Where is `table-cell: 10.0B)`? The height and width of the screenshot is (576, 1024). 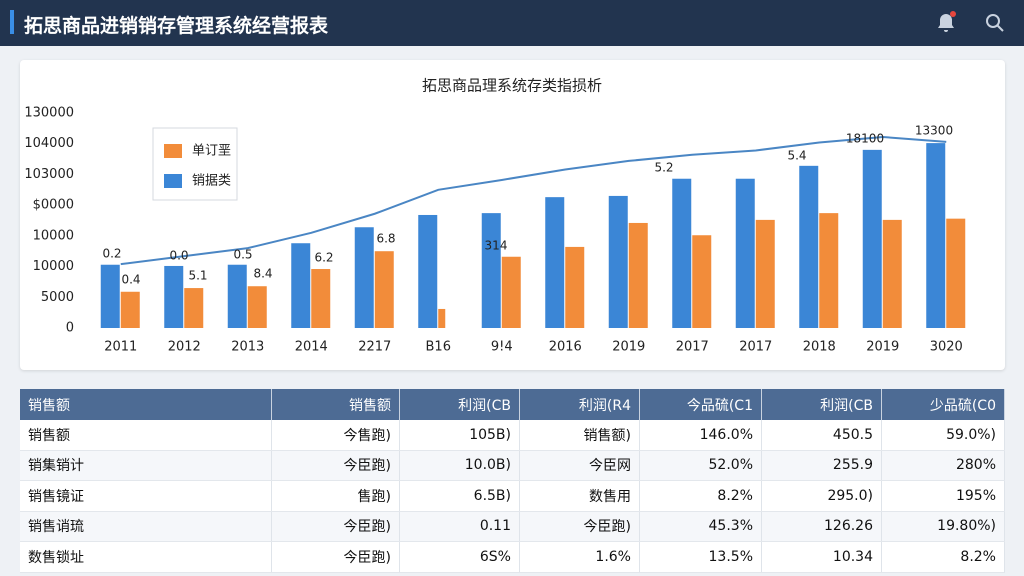
table-cell: 10.0B) is located at coordinates (459, 465).